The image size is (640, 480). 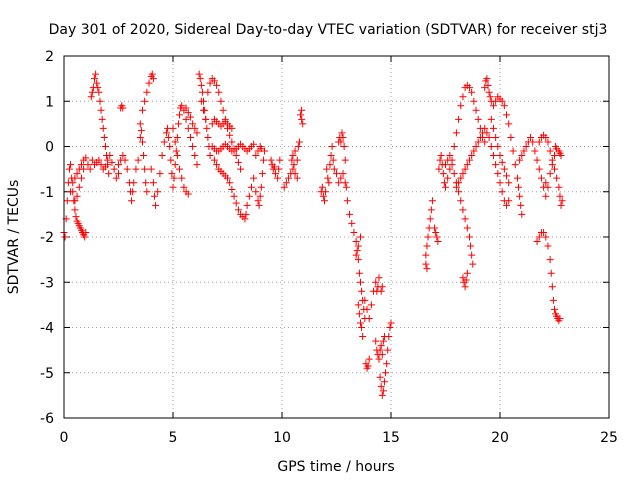 I want to click on y-tick-label: -6, so click(x=47, y=419).